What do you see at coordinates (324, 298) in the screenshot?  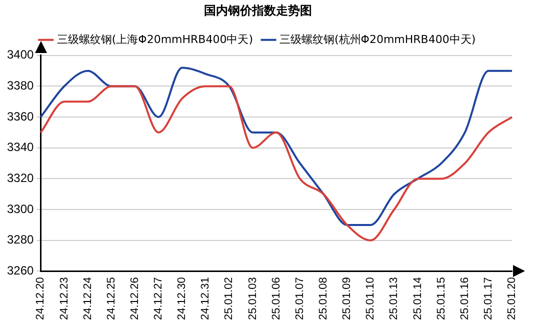 I see `x-tick-label: 25.01.08` at bounding box center [324, 298].